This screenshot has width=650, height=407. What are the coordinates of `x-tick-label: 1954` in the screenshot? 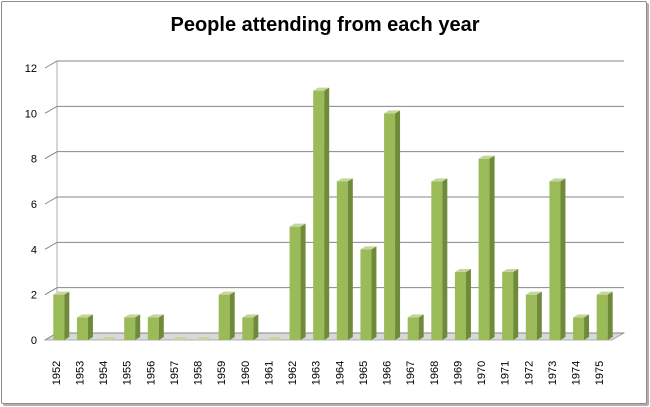 It's located at (104, 373).